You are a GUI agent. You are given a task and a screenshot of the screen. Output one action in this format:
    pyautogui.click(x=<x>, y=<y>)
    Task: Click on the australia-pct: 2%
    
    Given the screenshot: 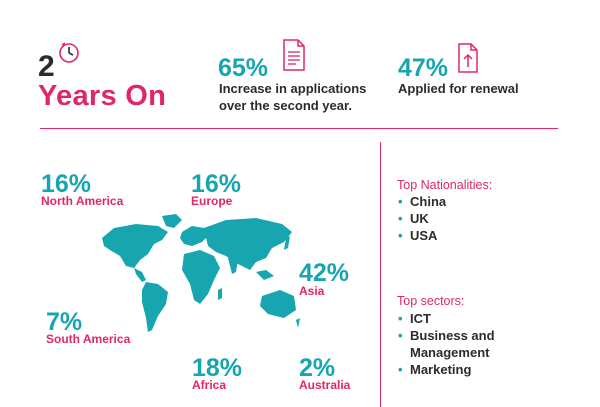 What is the action you would take?
    pyautogui.click(x=317, y=368)
    